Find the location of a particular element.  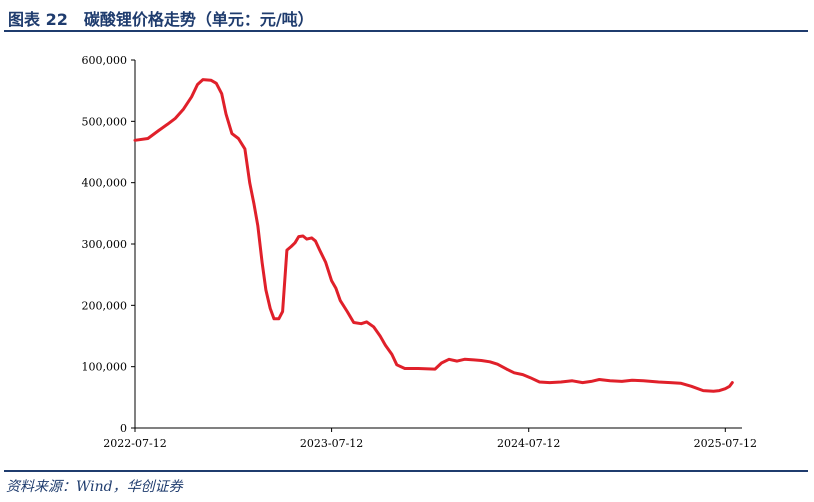

header: 图表 22 碳酸锂价格走势（单元：元/吨） is located at coordinates (407, 17).